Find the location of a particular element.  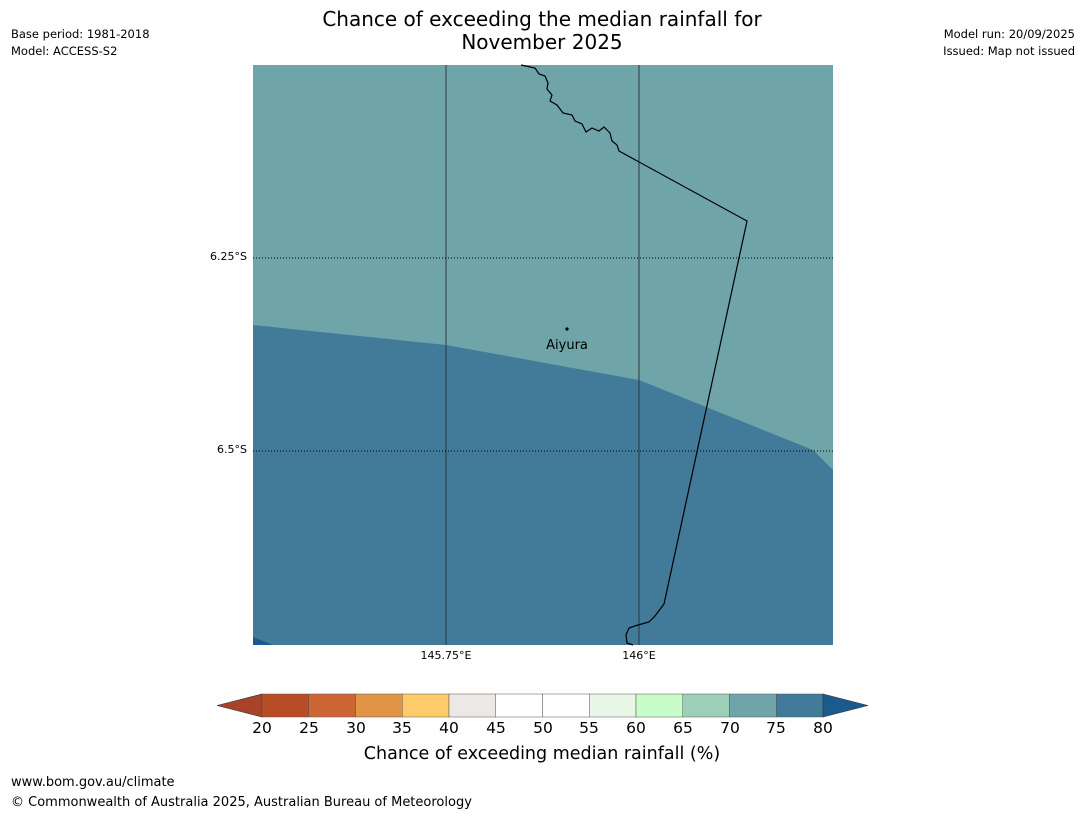

model-run: Model run: 20/09/2025 is located at coordinates (1009, 34).